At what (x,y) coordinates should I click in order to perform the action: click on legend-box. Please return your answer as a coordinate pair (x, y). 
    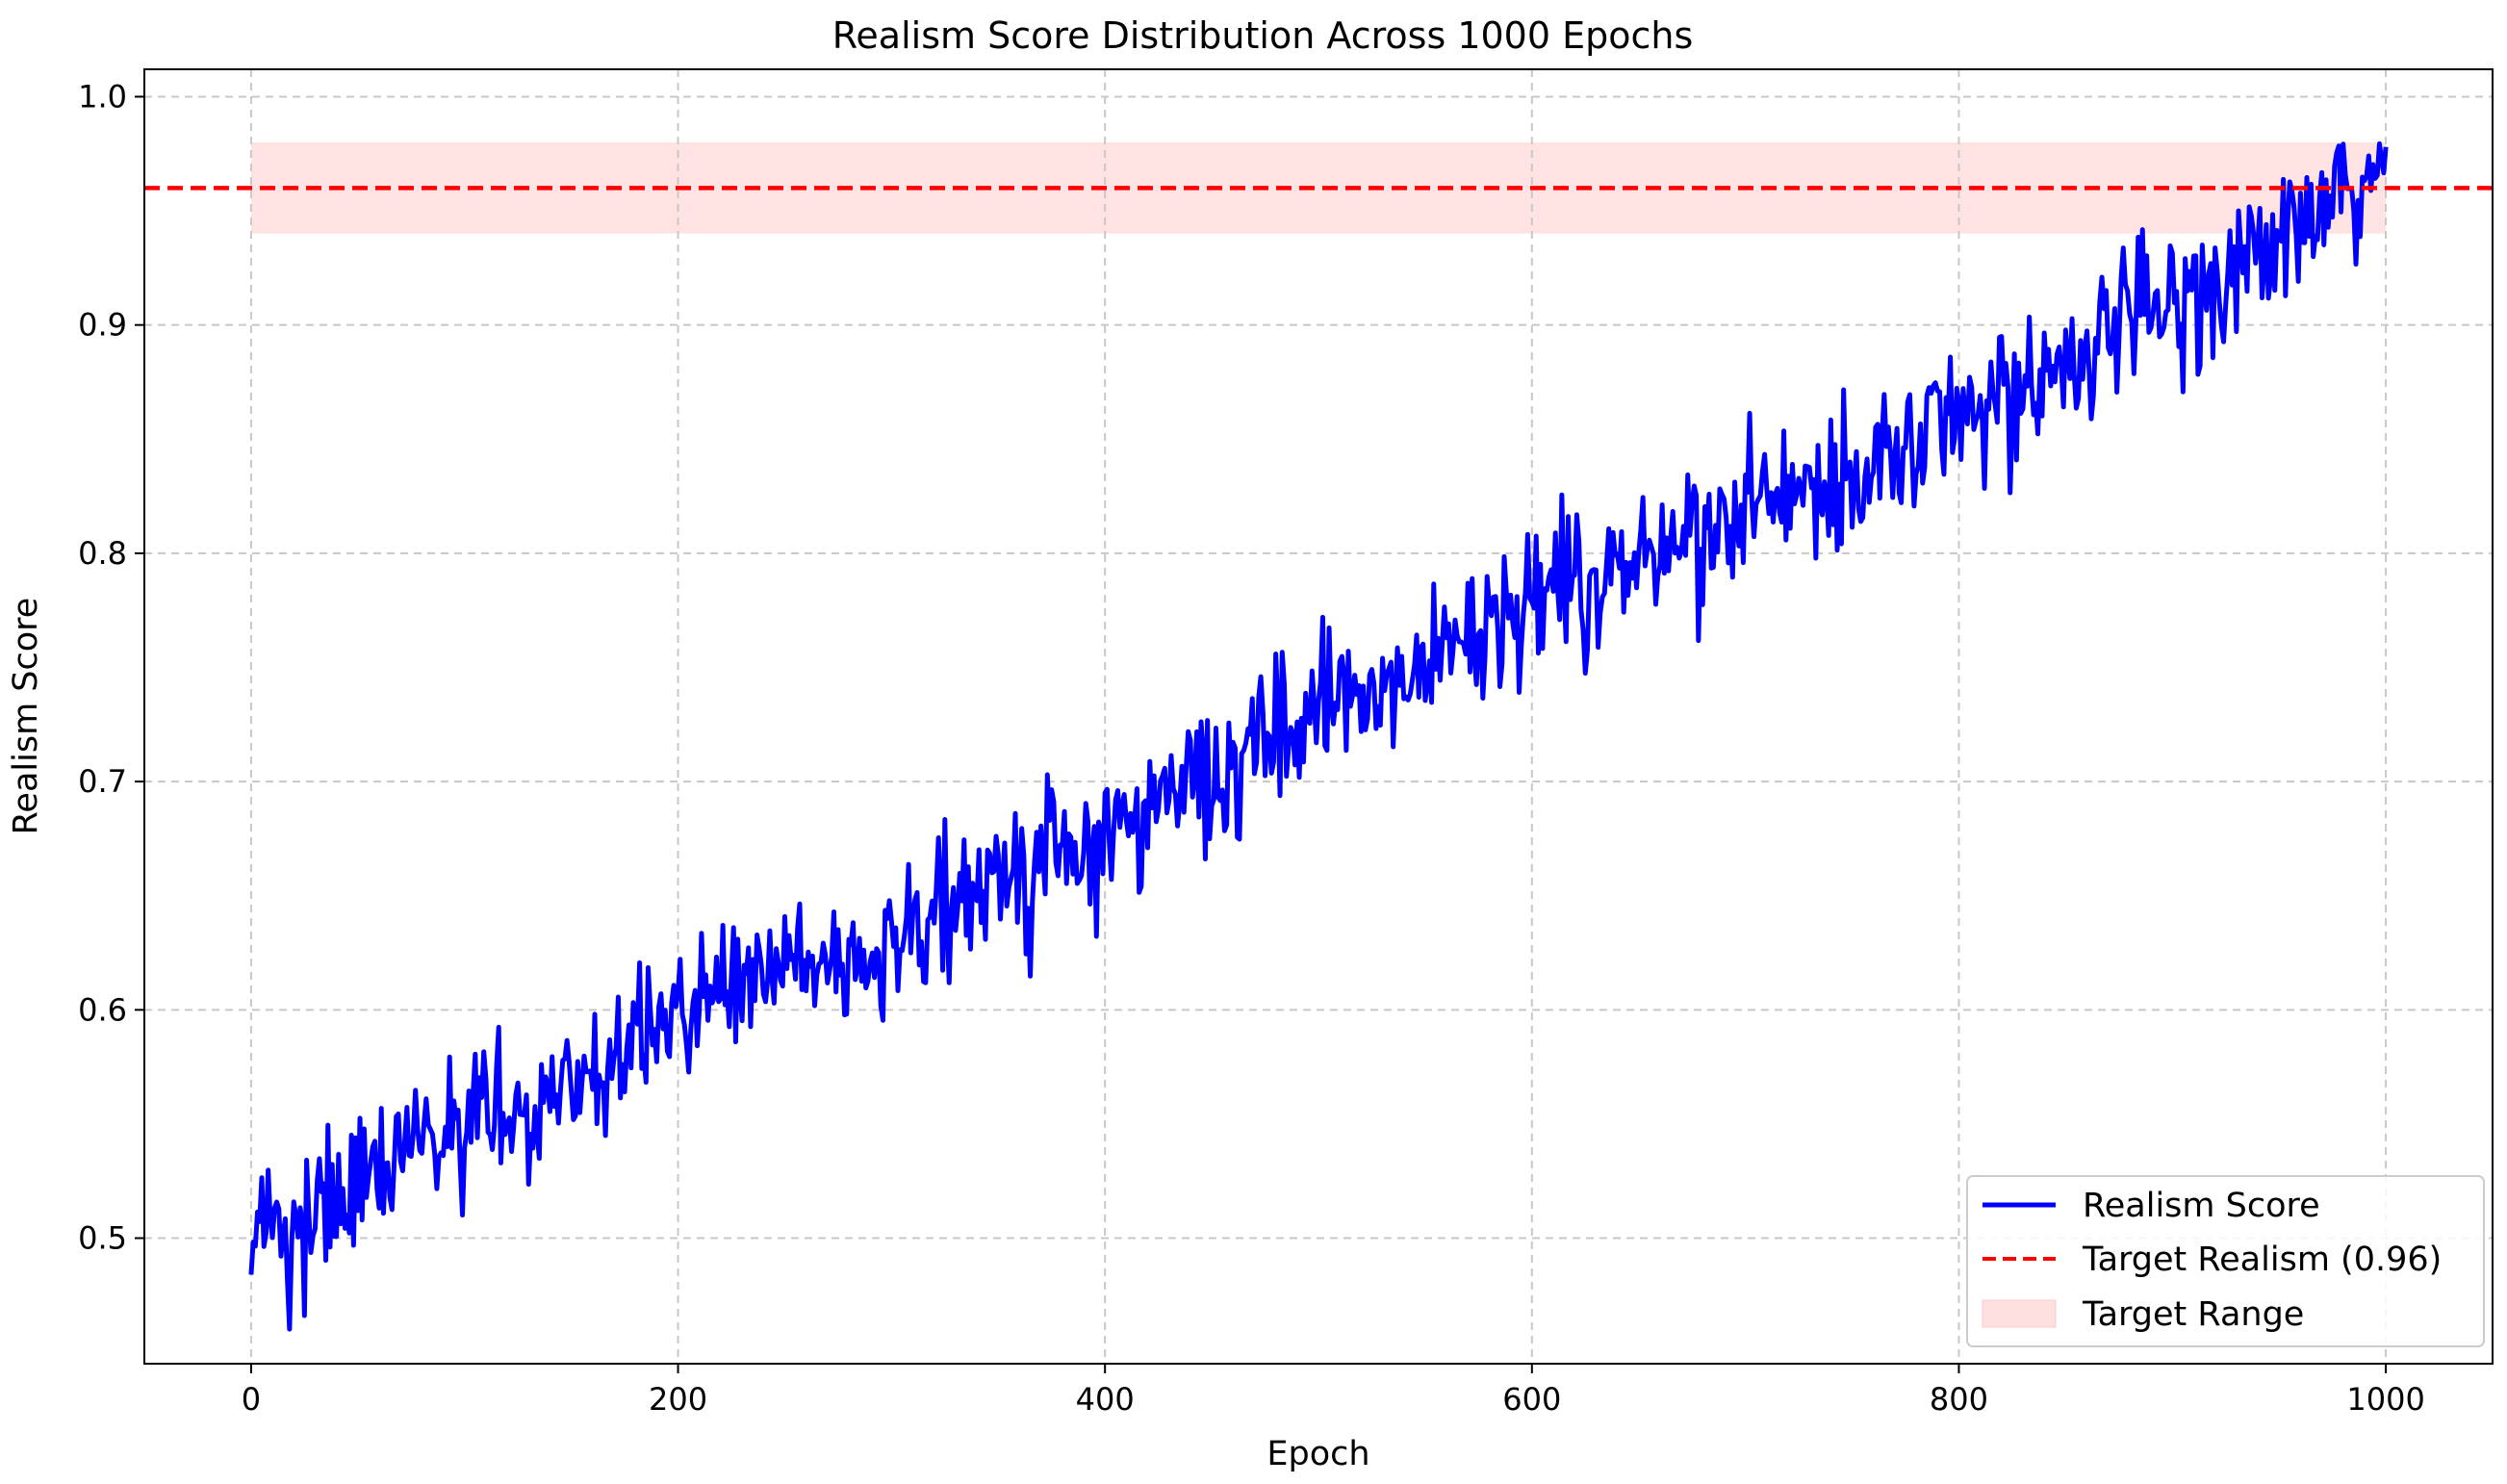
    Looking at the image, I should click on (2225, 1261).